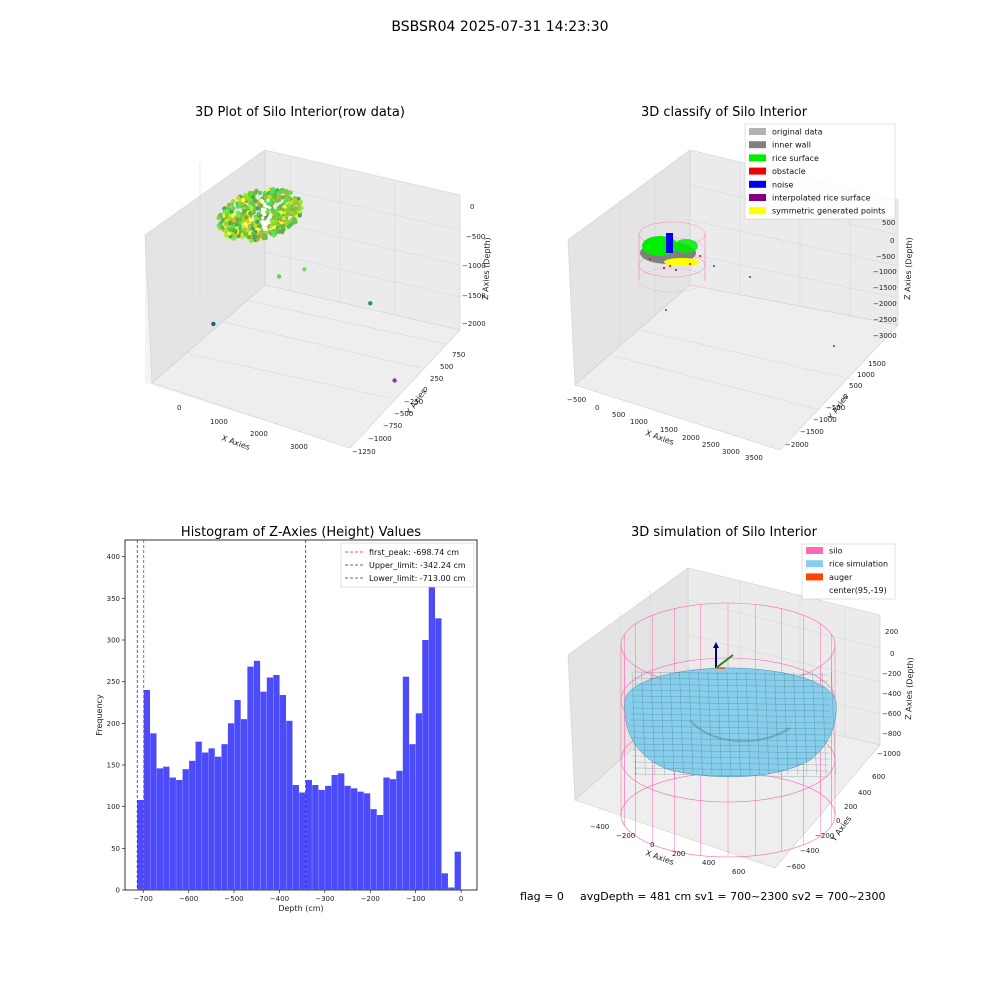  I want to click on histogram-y-tick-label: 50, so click(115, 849).